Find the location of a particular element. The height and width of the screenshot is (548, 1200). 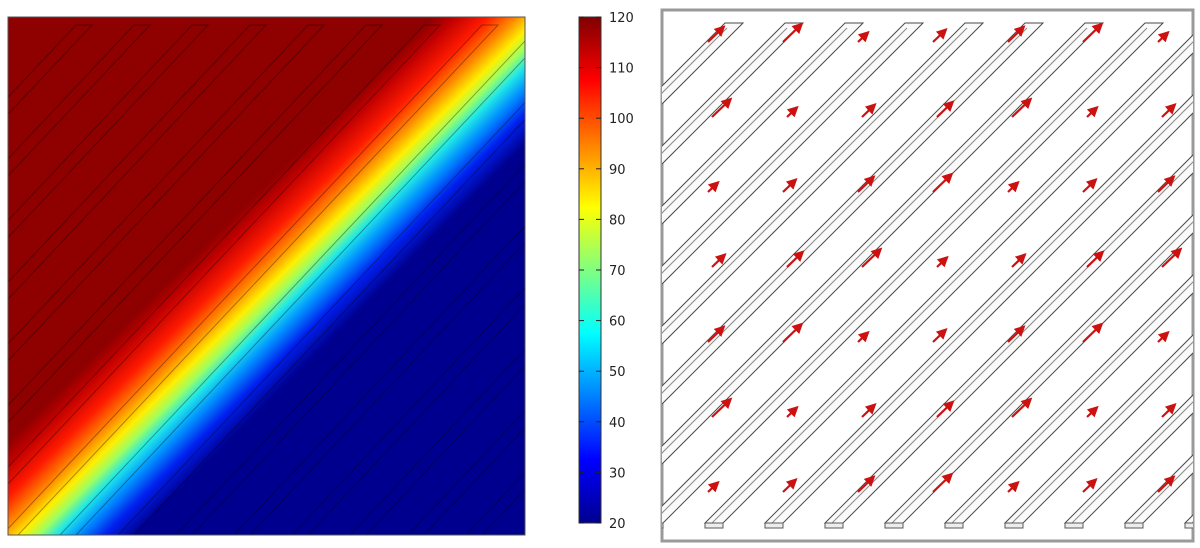

colorbar-tick-label: 100 is located at coordinates (621, 119).